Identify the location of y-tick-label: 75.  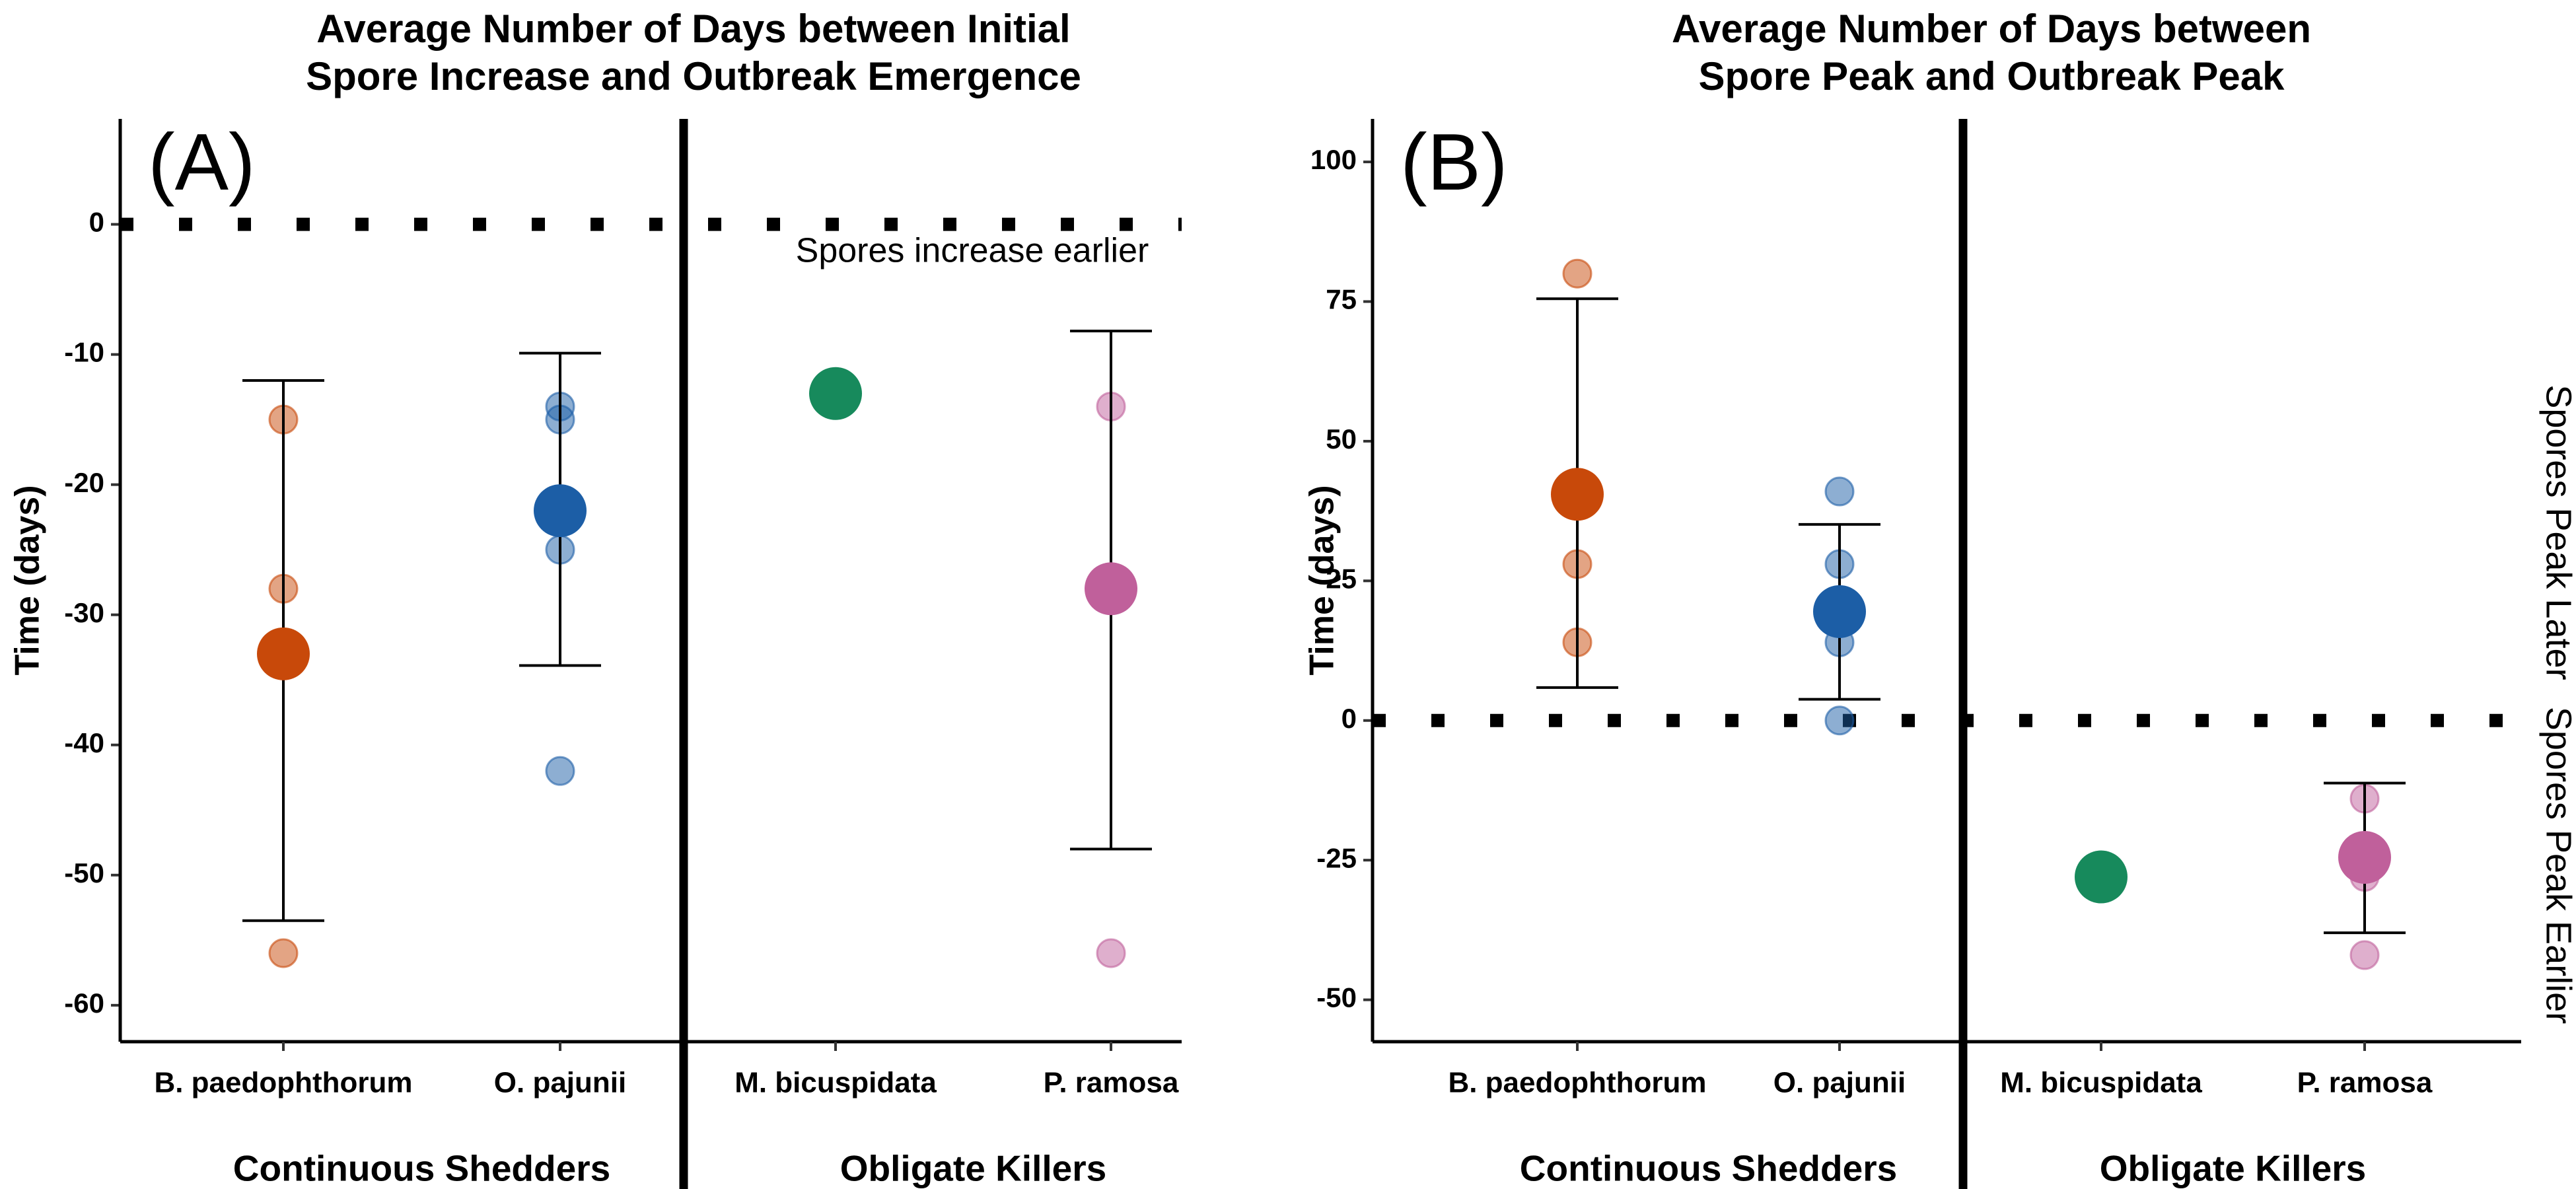
(1342, 299).